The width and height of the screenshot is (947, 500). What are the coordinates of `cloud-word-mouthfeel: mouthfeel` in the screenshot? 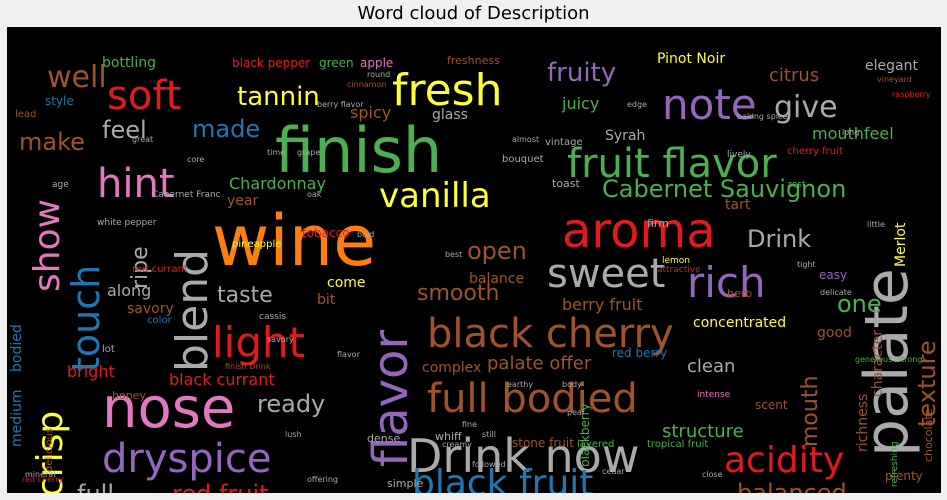 It's located at (853, 133).